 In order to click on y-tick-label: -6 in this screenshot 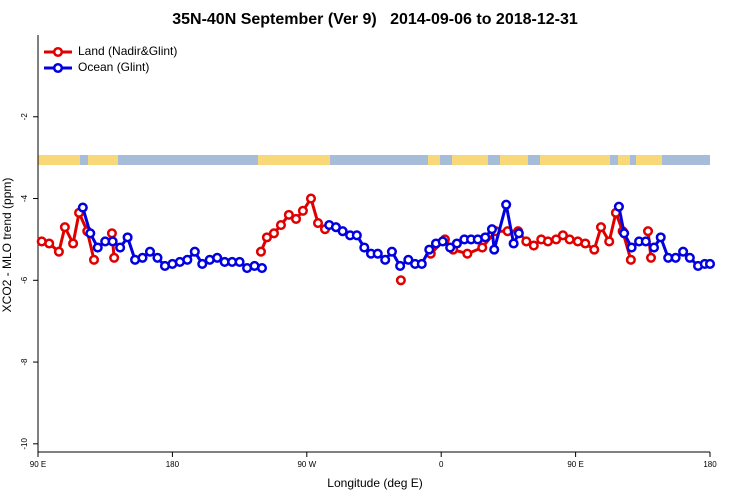, I will do `click(24, 280)`.